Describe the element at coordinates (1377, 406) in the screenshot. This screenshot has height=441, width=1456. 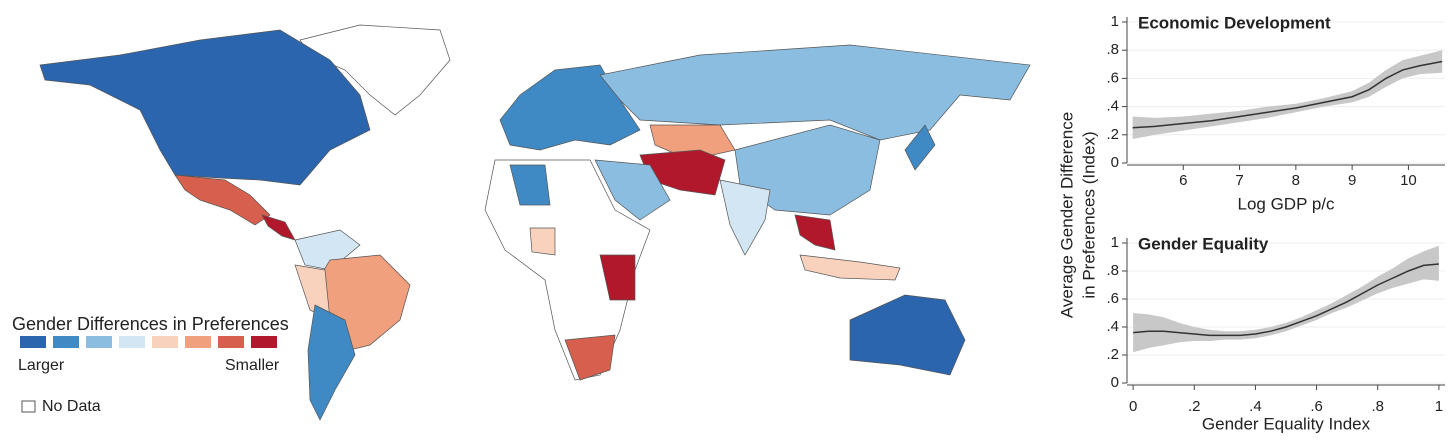
I see `x-tick-label: .8` at that location.